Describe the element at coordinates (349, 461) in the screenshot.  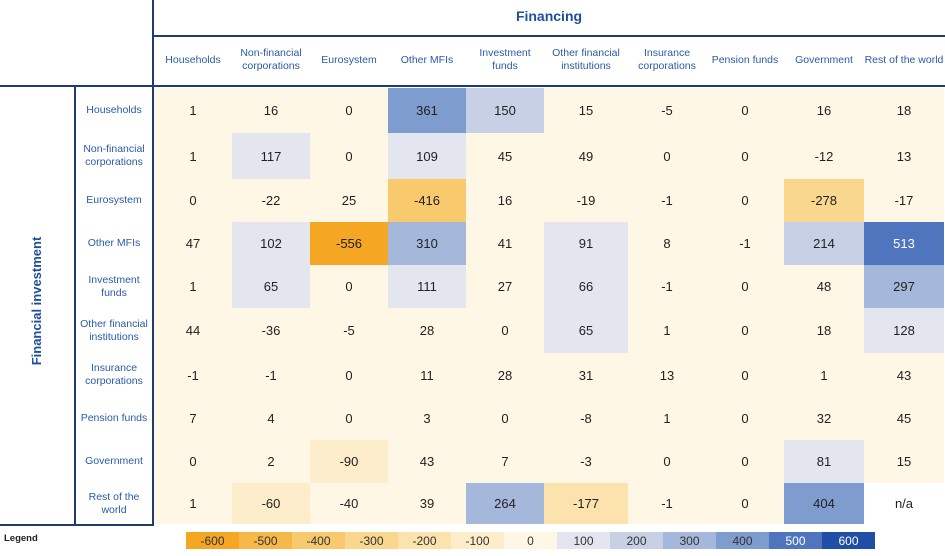
I see `heatmap-cell: -90` at that location.